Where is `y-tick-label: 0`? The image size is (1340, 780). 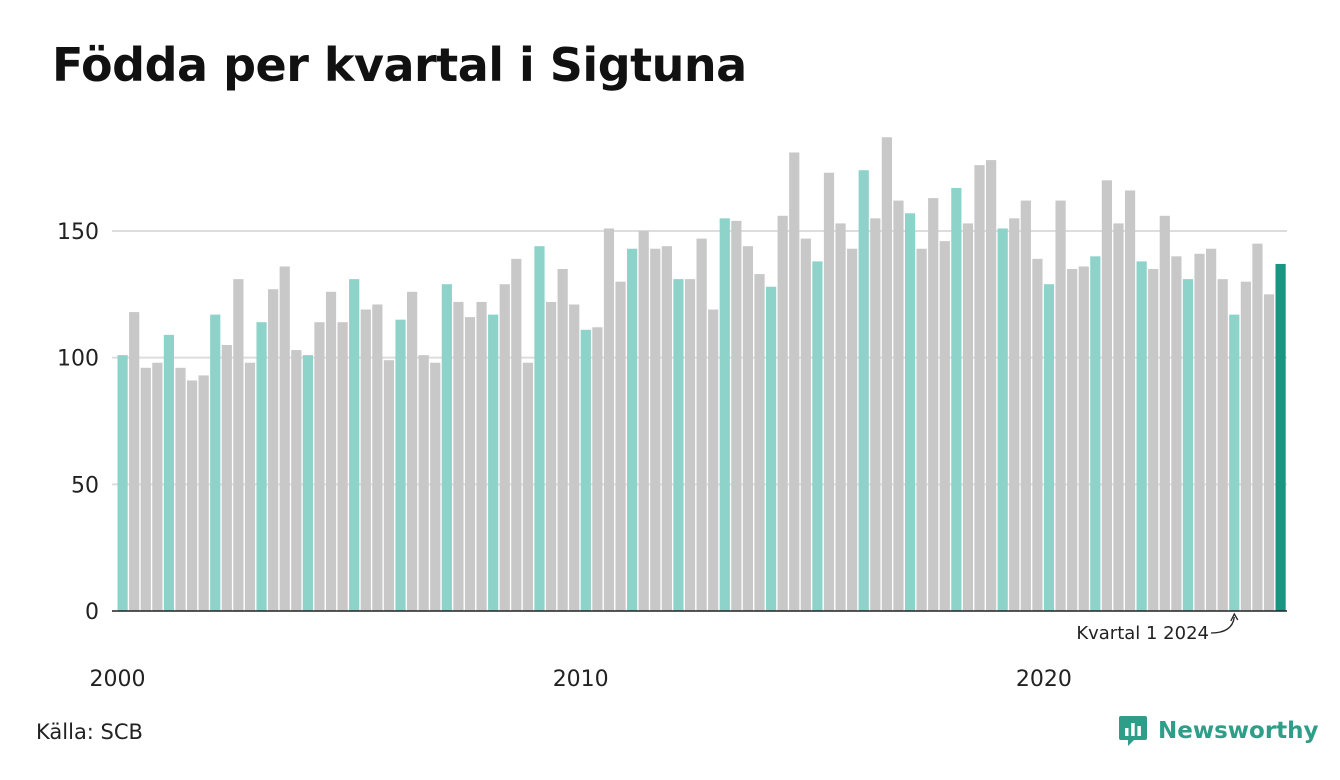
y-tick-label: 0 is located at coordinates (92, 612).